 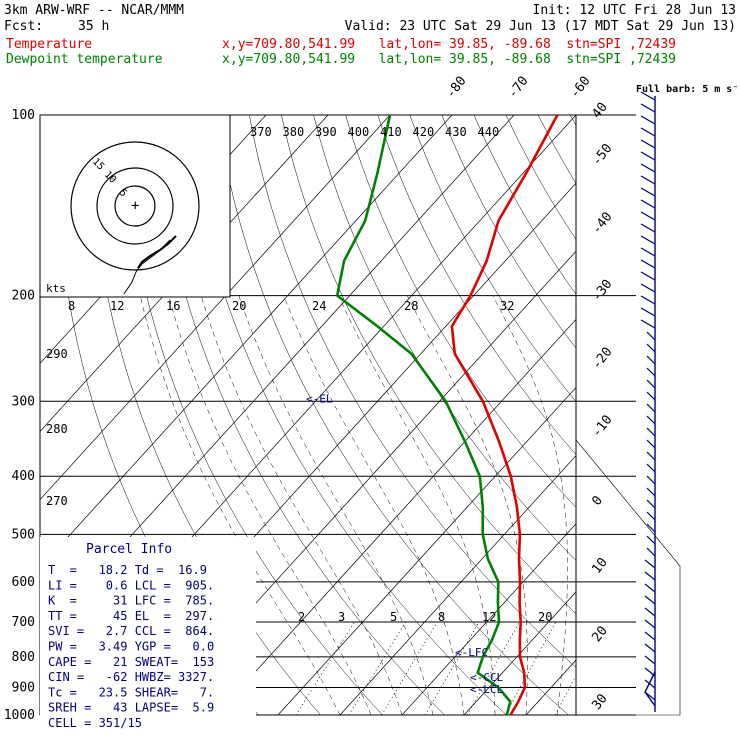 What do you see at coordinates (441, 617) in the screenshot?
I see `mixing-ratio-label: 8` at bounding box center [441, 617].